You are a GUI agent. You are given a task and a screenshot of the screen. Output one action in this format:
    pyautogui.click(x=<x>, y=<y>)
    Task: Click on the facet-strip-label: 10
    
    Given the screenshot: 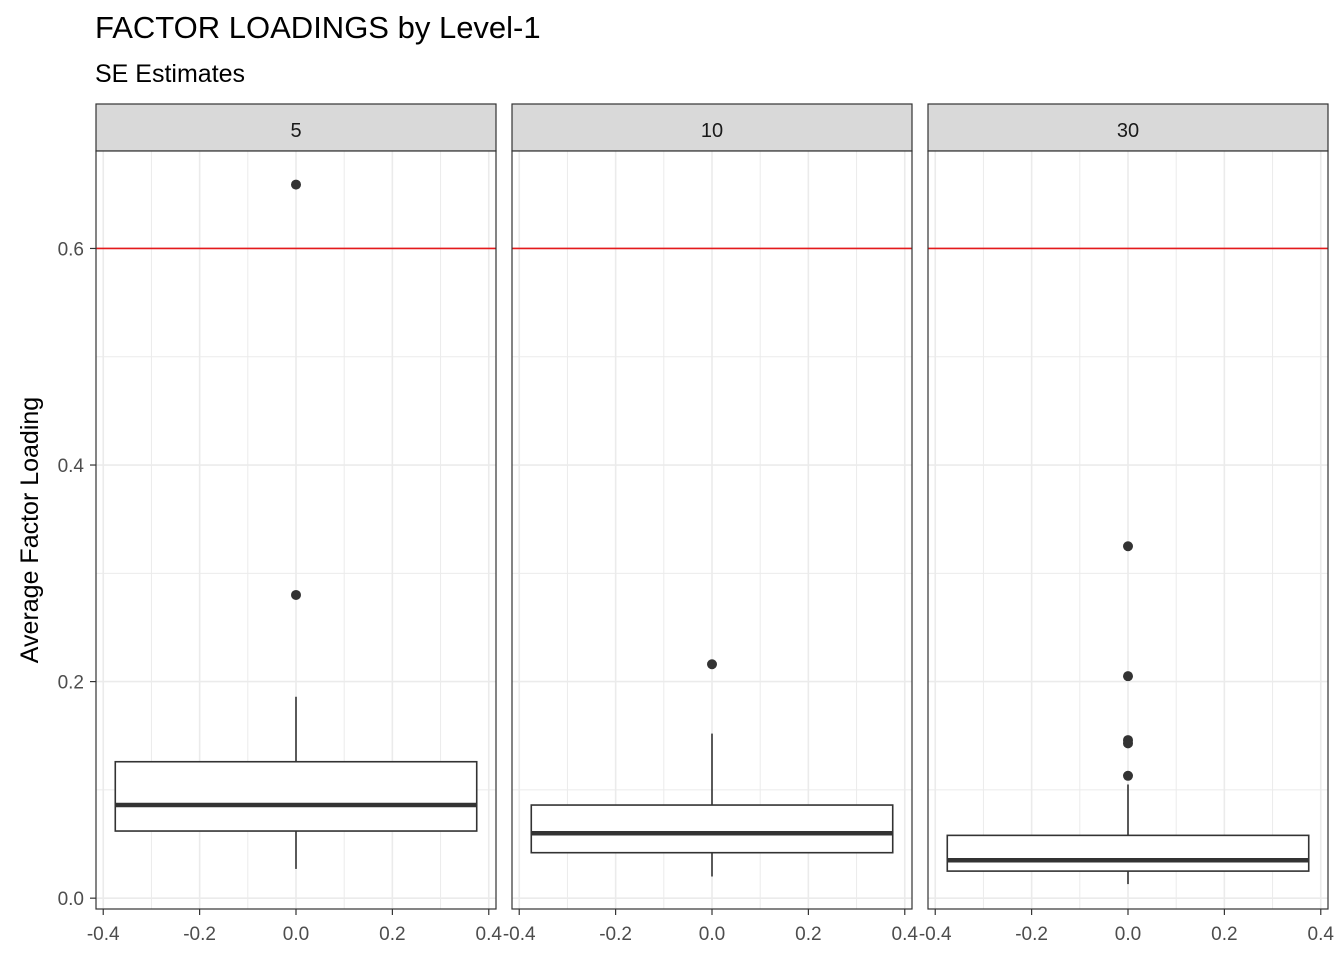 What is the action you would take?
    pyautogui.click(x=712, y=131)
    